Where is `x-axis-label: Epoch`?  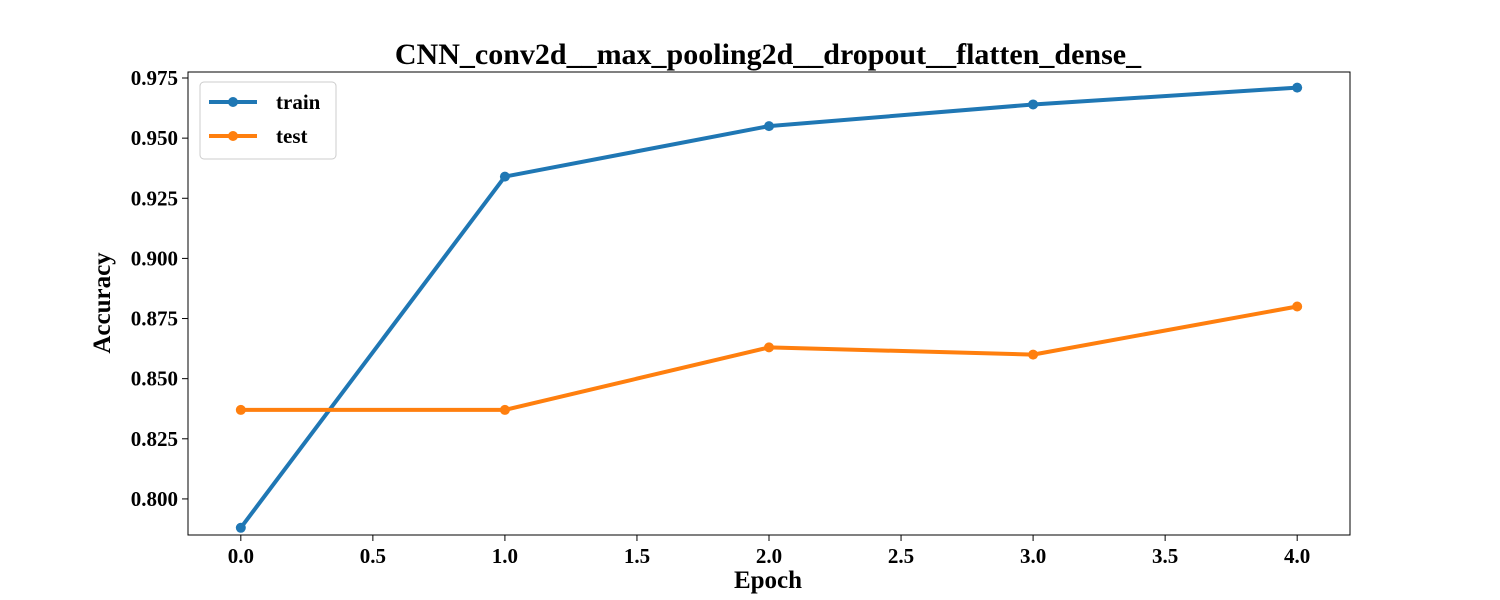 x-axis-label: Epoch is located at coordinates (768, 580).